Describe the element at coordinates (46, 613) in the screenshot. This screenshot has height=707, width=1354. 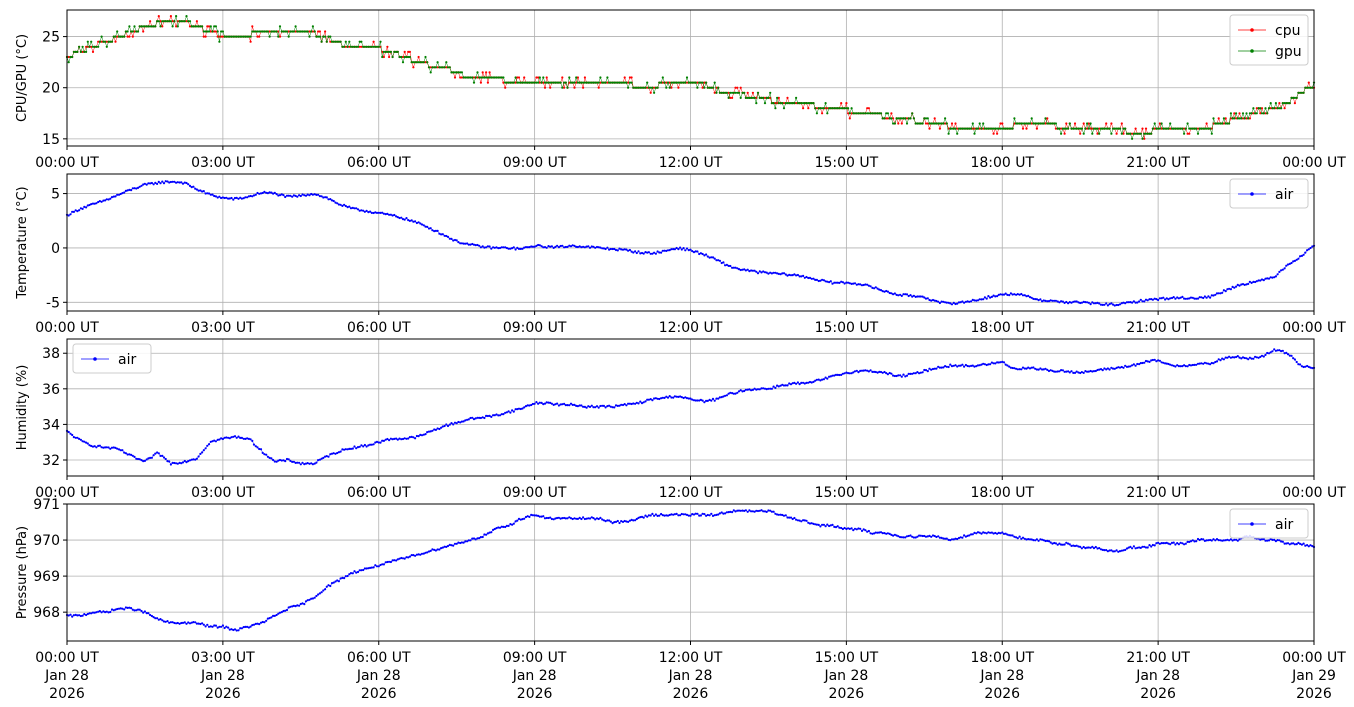
I see `y-tick-label: 968` at that location.